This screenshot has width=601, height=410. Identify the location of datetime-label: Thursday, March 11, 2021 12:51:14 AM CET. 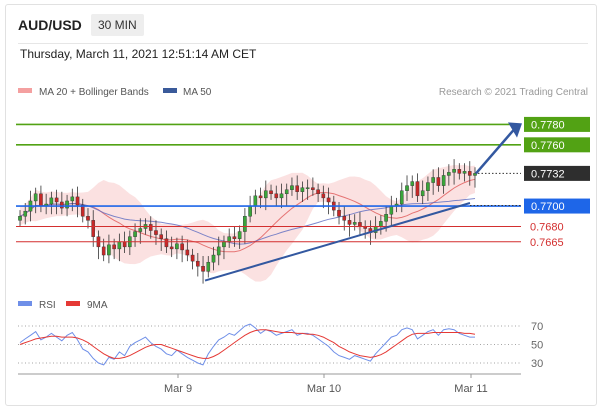
(138, 54).